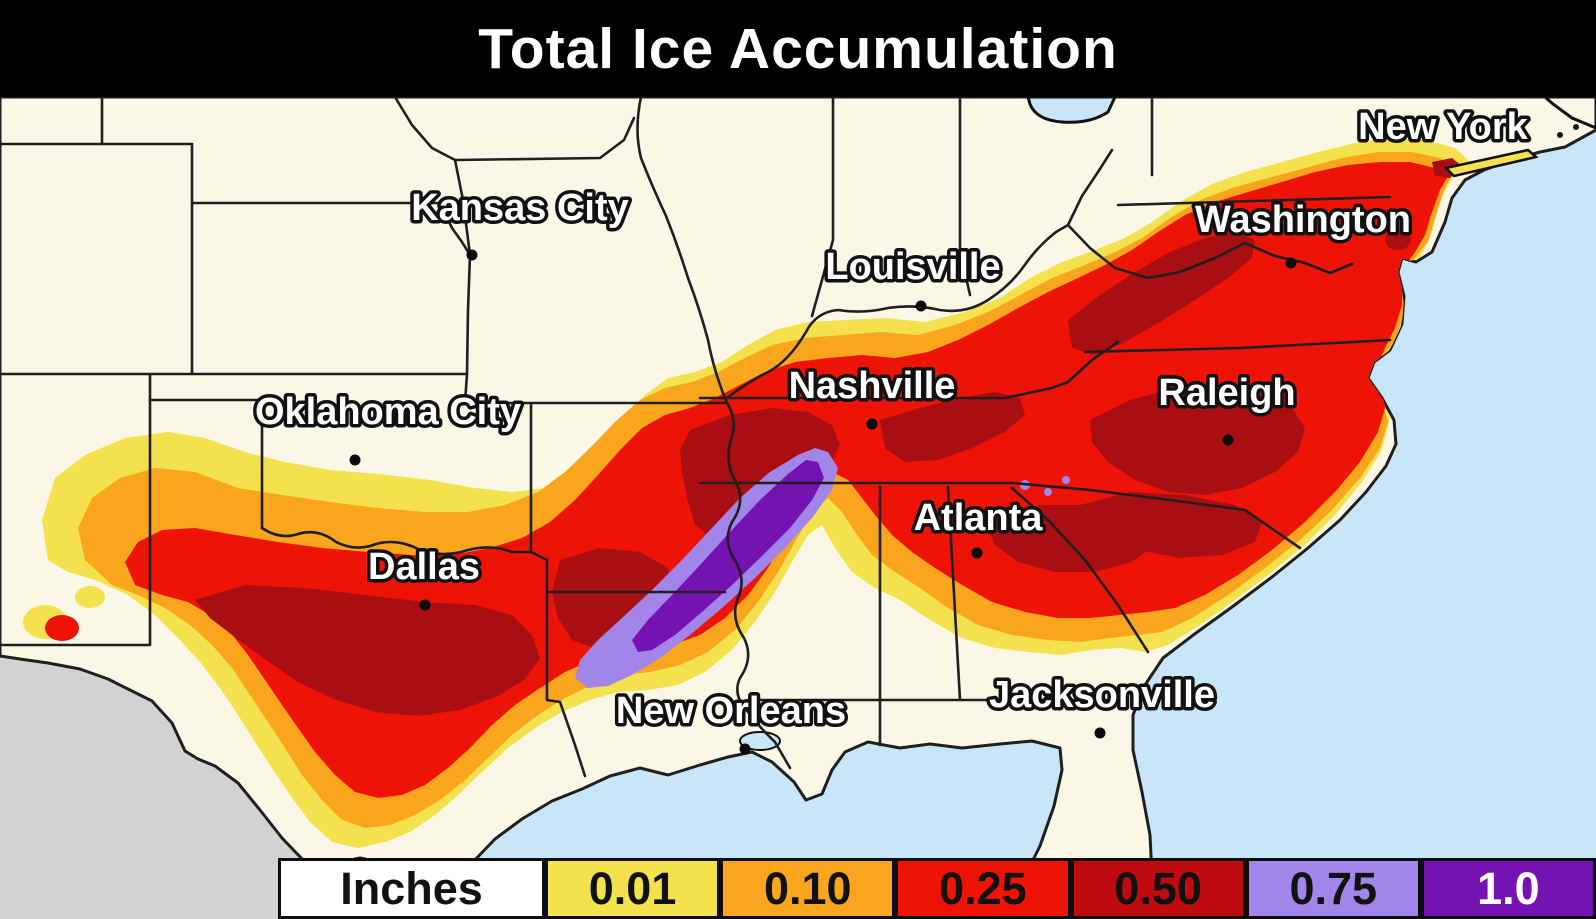  I want to click on ice-patch-red-west, so click(62, 628).